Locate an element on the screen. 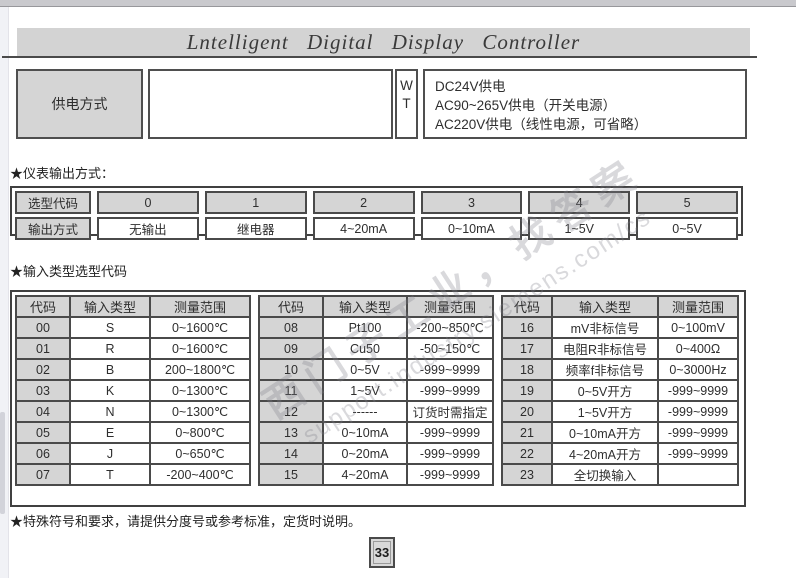 The width and height of the screenshot is (796, 578). input-code-cell: 08 is located at coordinates (291, 327).